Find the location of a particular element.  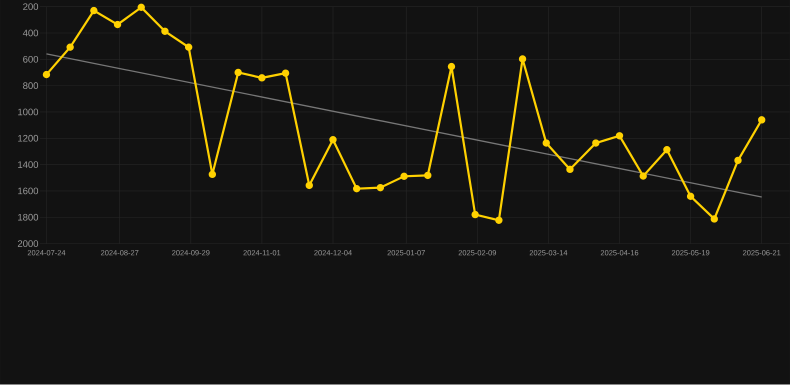

y-tick-label: 1000 is located at coordinates (28, 112).